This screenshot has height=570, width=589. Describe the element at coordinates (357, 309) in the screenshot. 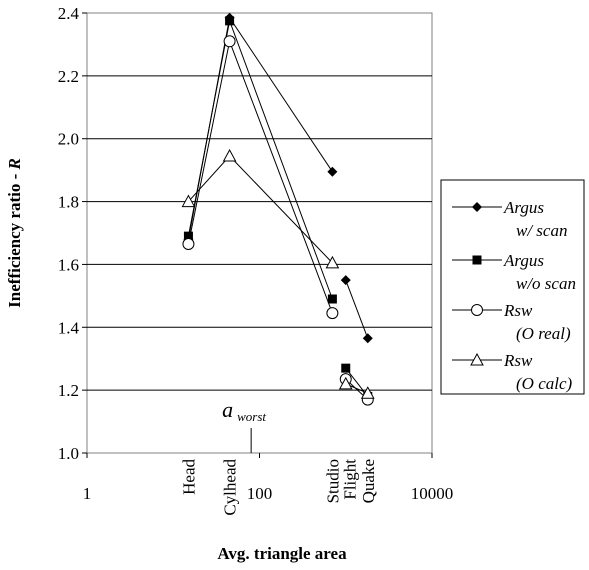

I see `series-line` at that location.